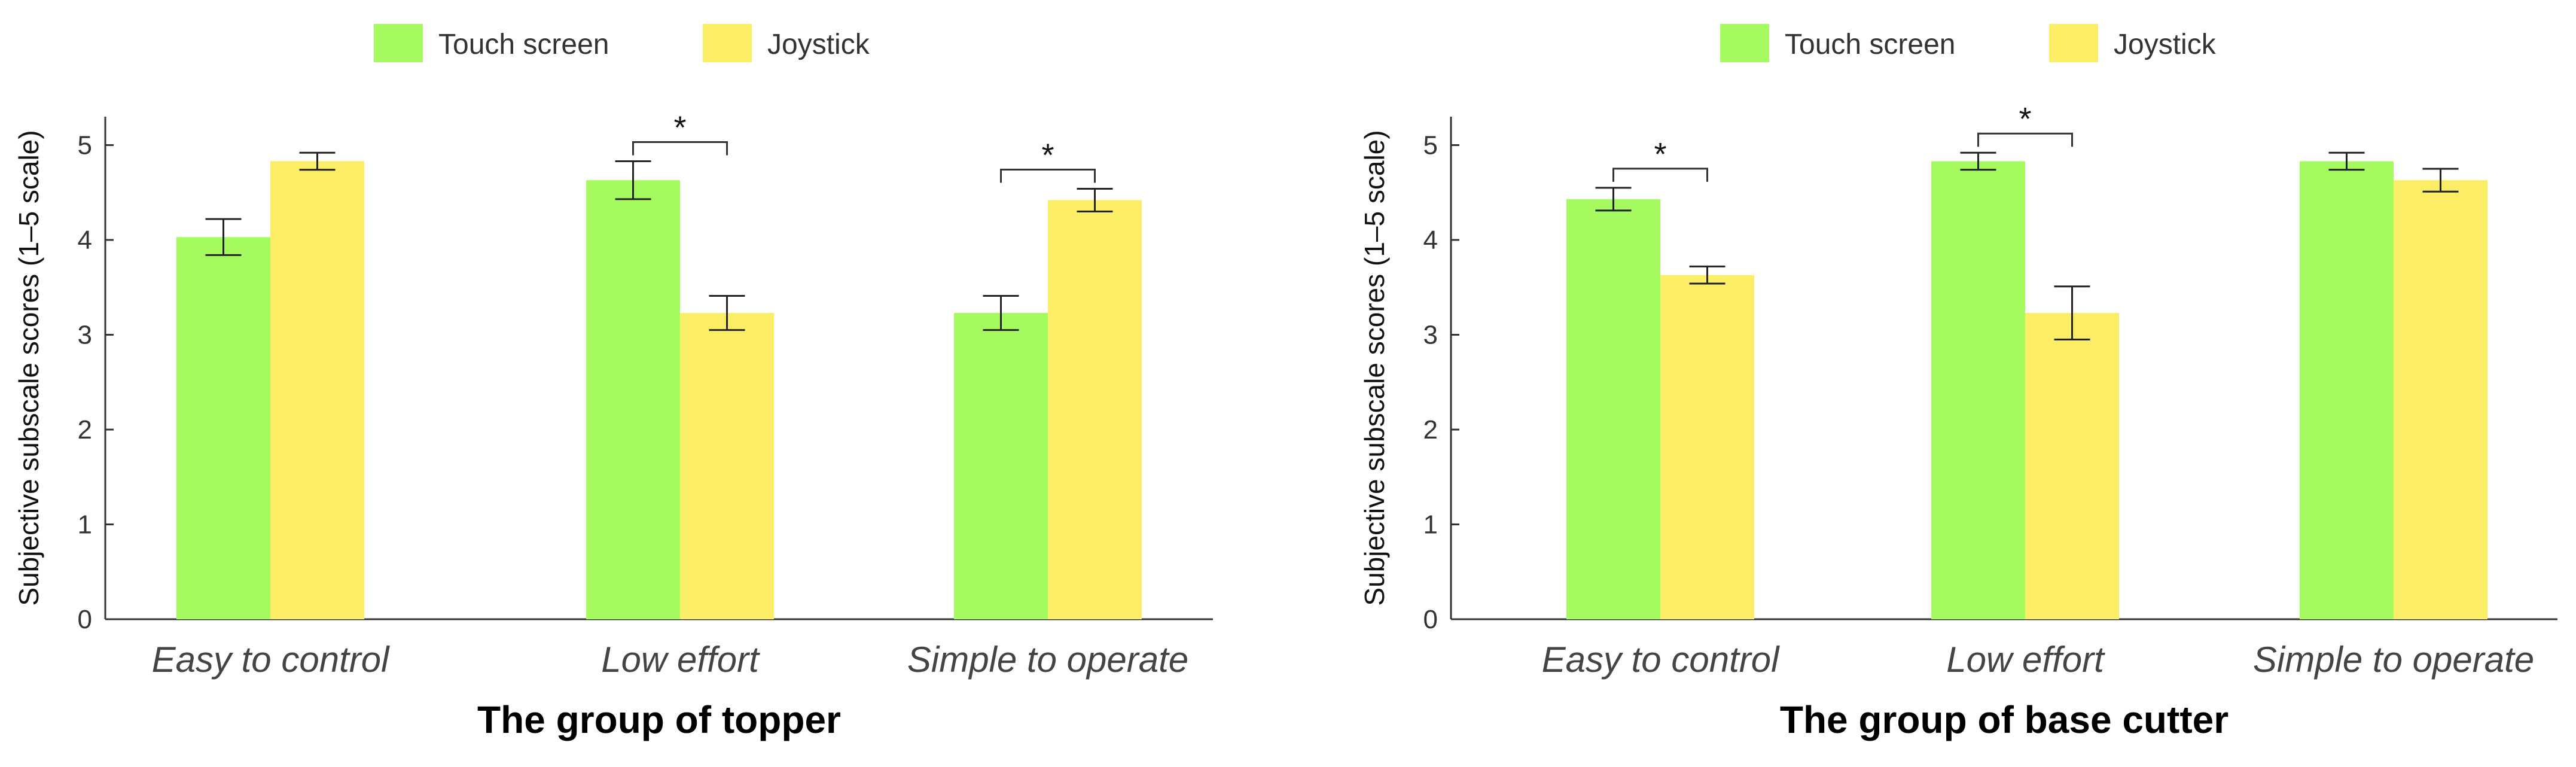 This screenshot has height=767, width=2576. Describe the element at coordinates (659, 719) in the screenshot. I see `x-axis-label: The group of topper` at that location.